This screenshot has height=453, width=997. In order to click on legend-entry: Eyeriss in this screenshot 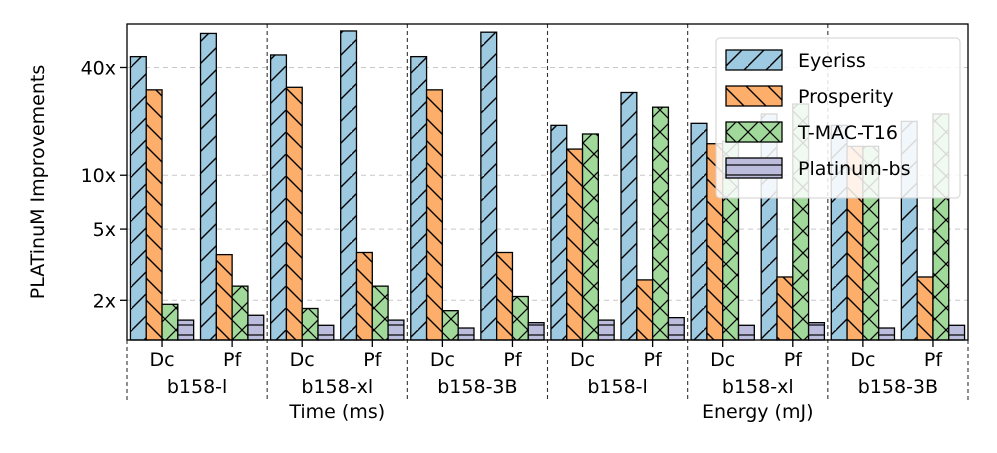, I will do `click(795, 60)`.